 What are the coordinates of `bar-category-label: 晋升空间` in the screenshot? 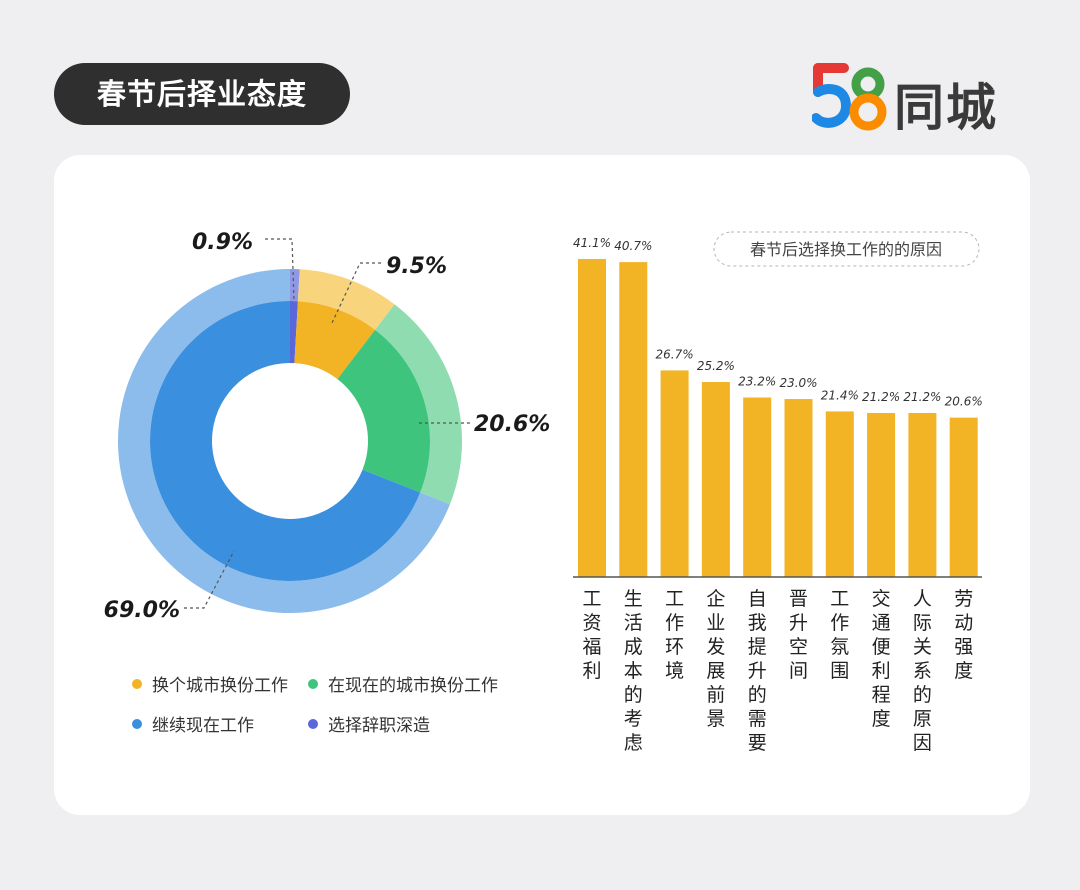 It's located at (798, 635).